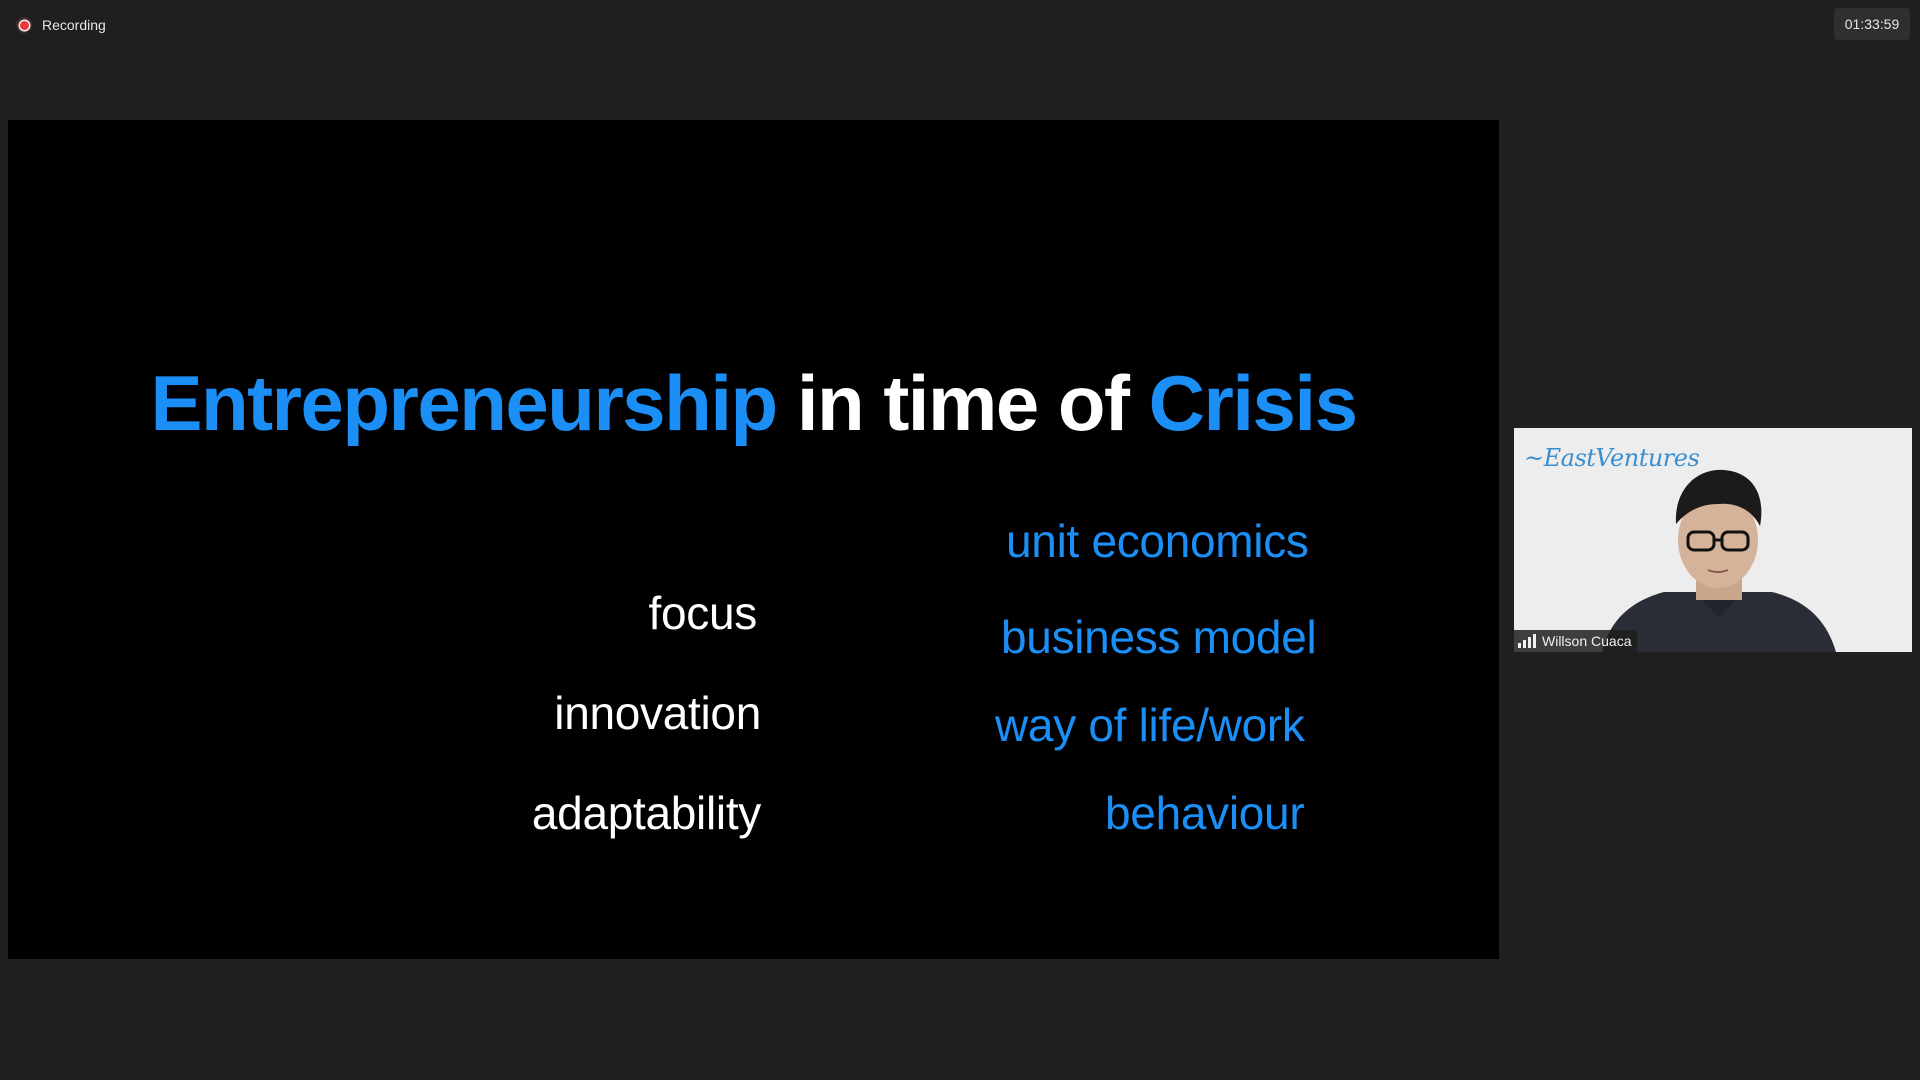 This screenshot has width=1920, height=1080. I want to click on participant-name-bar: Willson Cuaca, so click(1576, 641).